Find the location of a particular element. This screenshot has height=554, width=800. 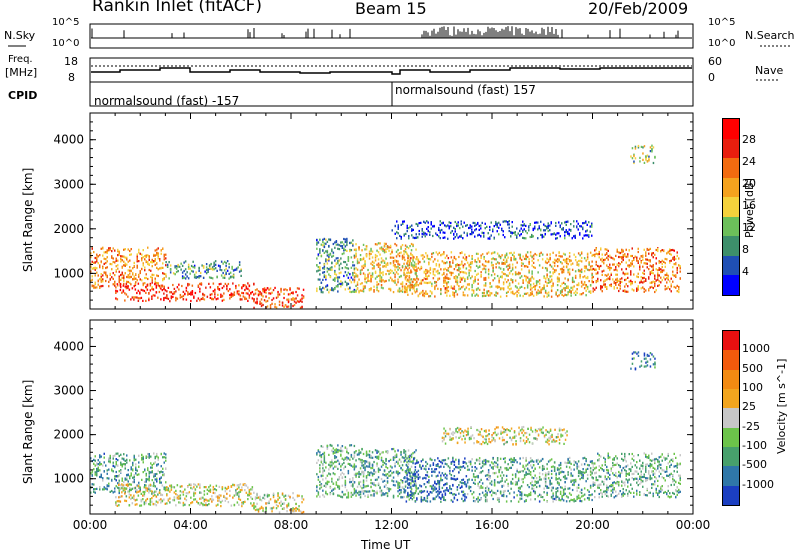

freq-trace is located at coordinates (391, 70).